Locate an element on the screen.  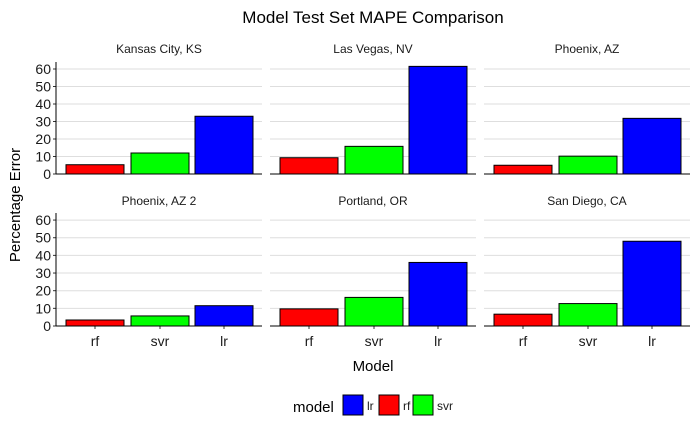
legend-key-lr is located at coordinates (353, 405).